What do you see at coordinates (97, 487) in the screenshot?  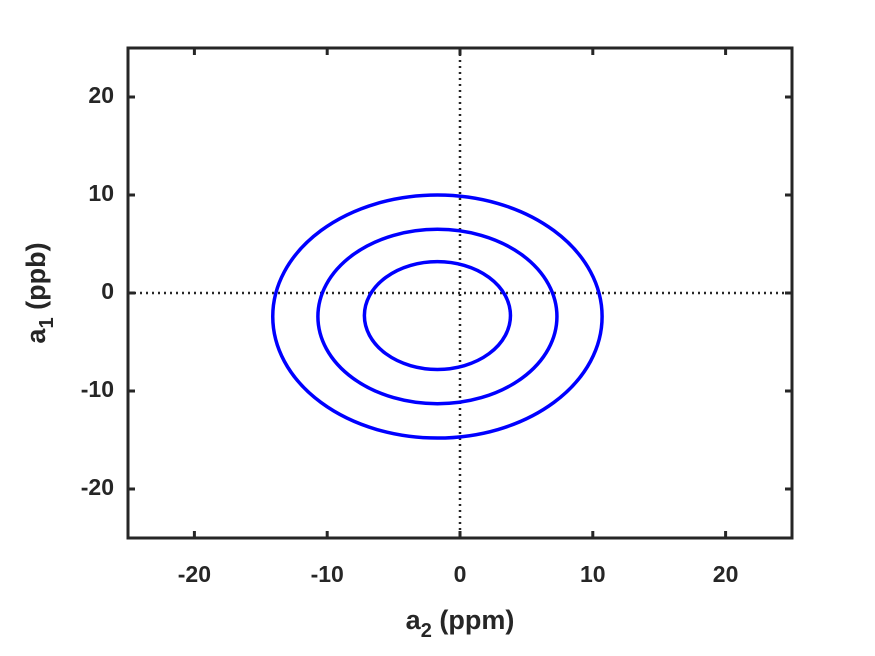 I see `y-tick-label: -20` at bounding box center [97, 487].